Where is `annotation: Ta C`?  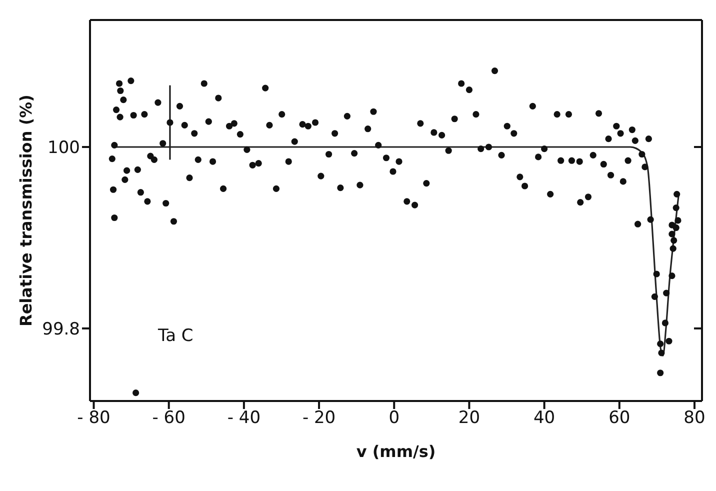
annotation: Ta C is located at coordinates (176, 336).